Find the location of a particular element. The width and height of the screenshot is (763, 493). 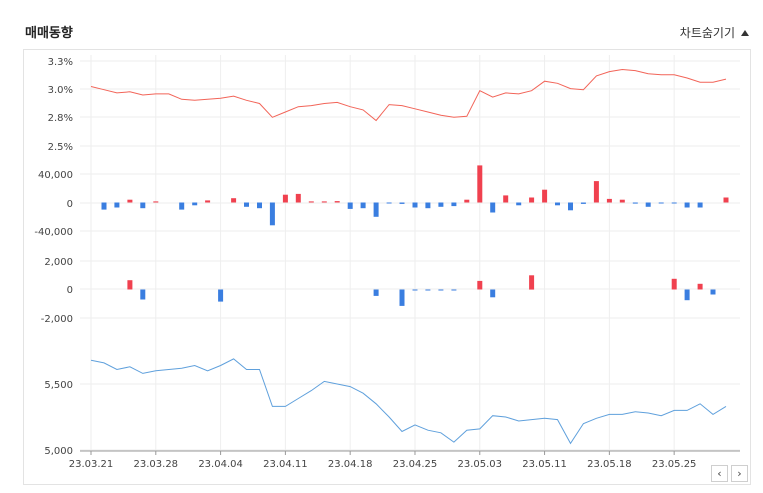

x-tick-label: 23.04.18 is located at coordinates (350, 464).